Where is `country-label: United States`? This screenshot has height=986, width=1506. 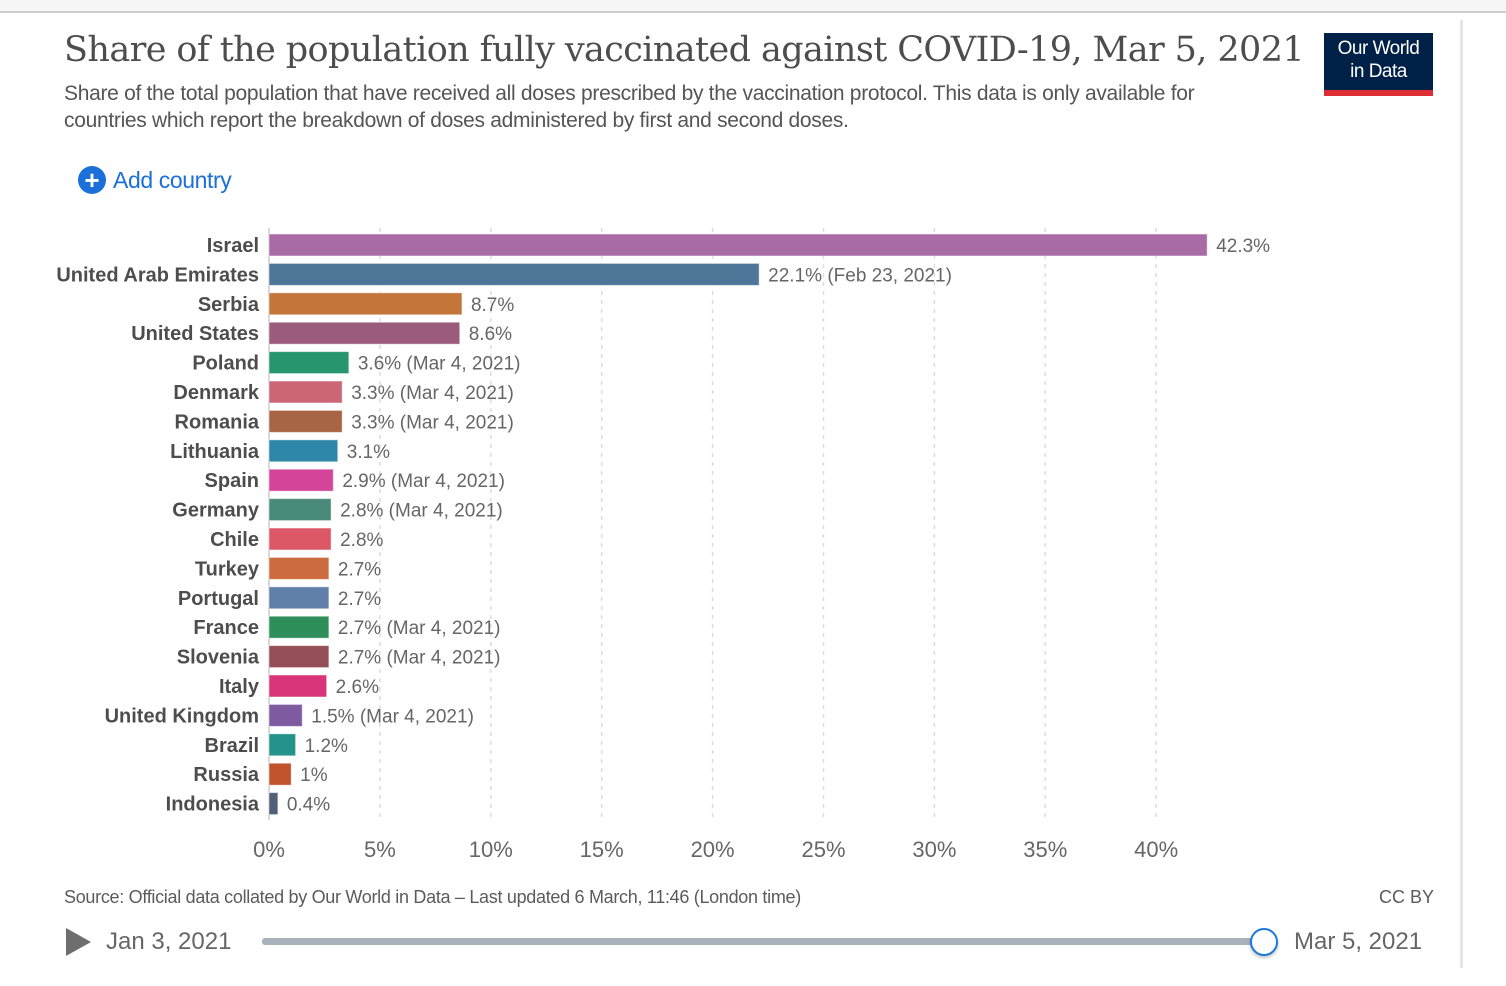
country-label: United States is located at coordinates (195, 334).